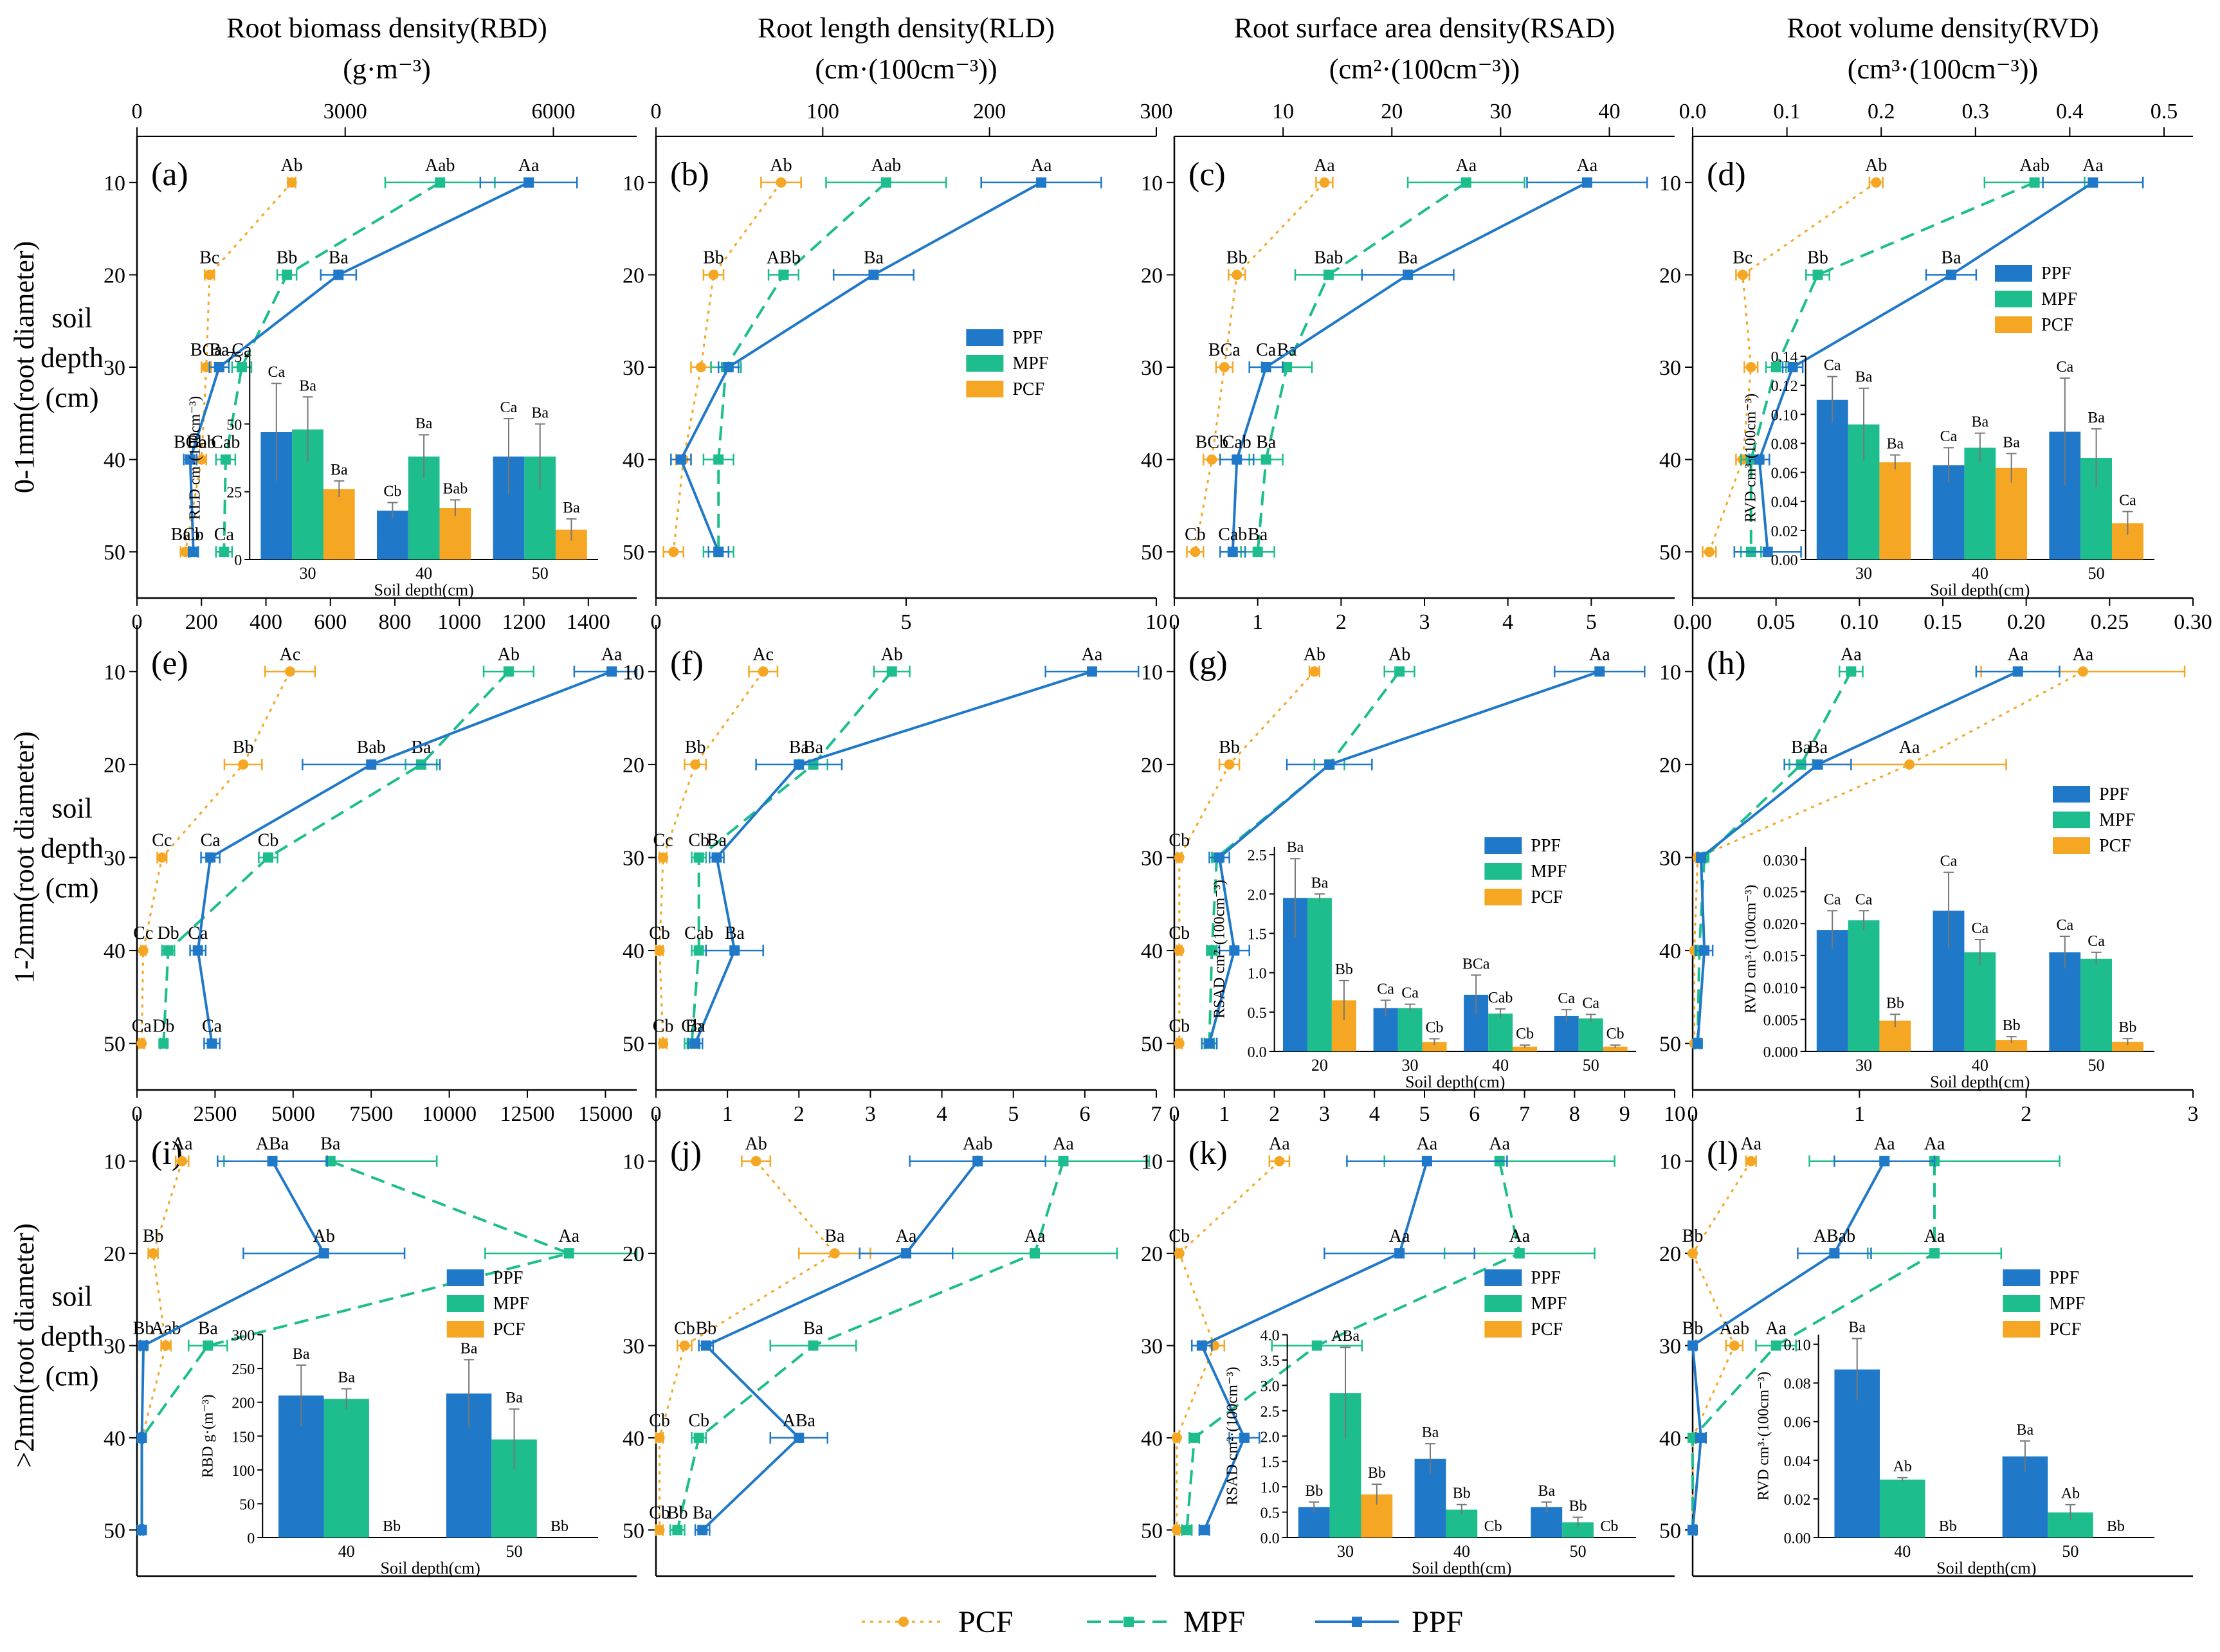  I want to click on top-axis-tick-label: 20, so click(1392, 111).